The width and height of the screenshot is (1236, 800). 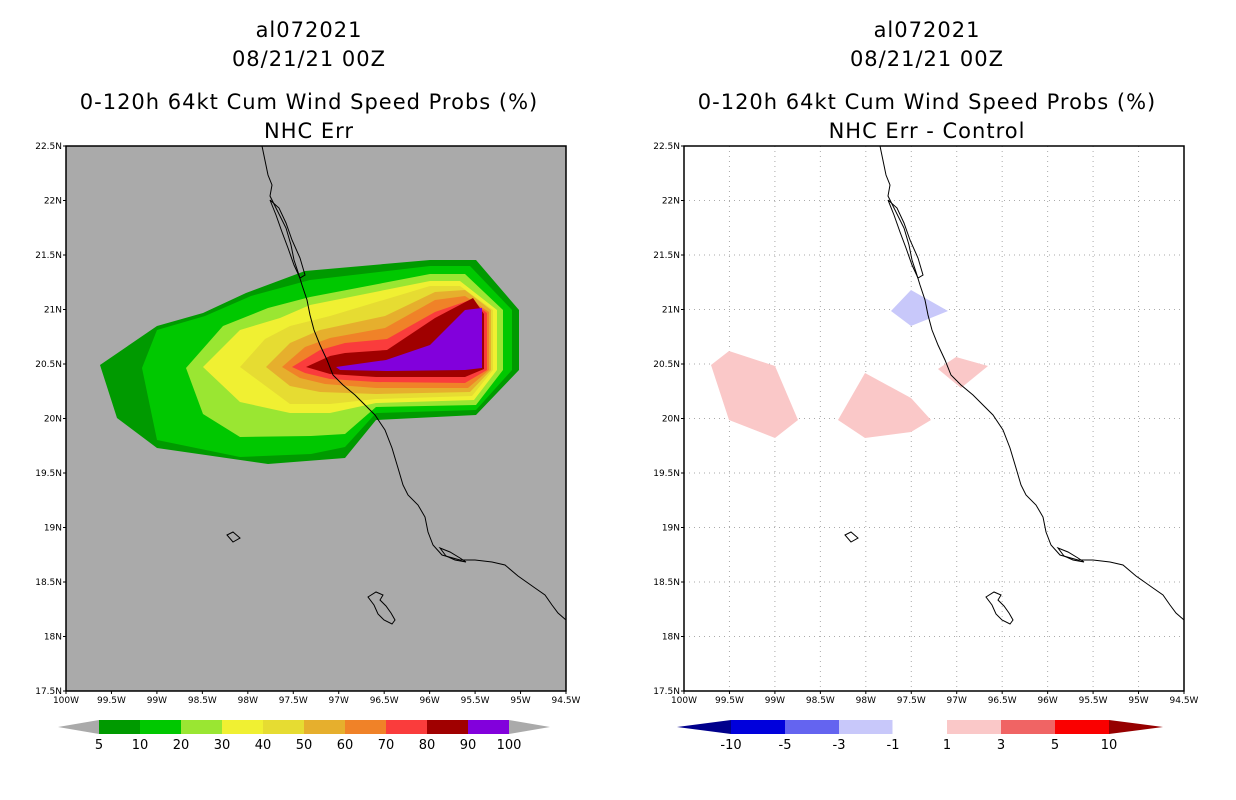 What do you see at coordinates (1047, 701) in the screenshot?
I see `lon-label: 96W` at bounding box center [1047, 701].